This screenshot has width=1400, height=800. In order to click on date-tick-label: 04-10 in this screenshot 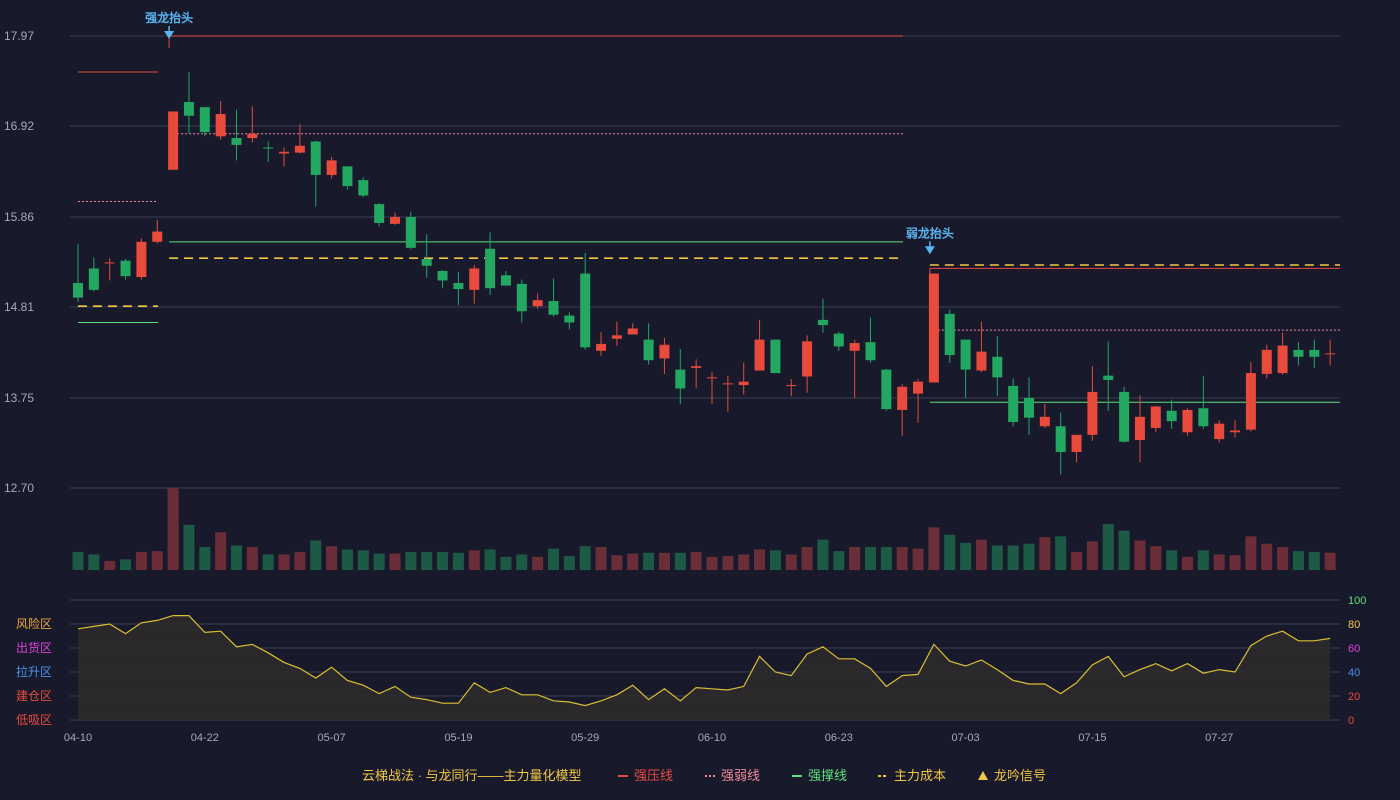, I will do `click(78, 738)`.